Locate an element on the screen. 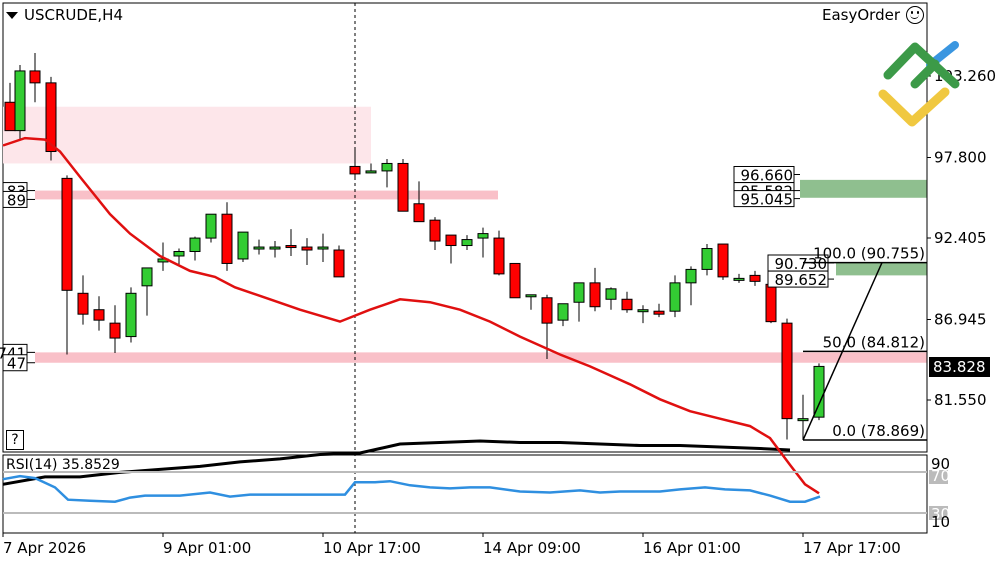 The image size is (1000, 562). expert-label: EasyOrder is located at coordinates (861, 15).